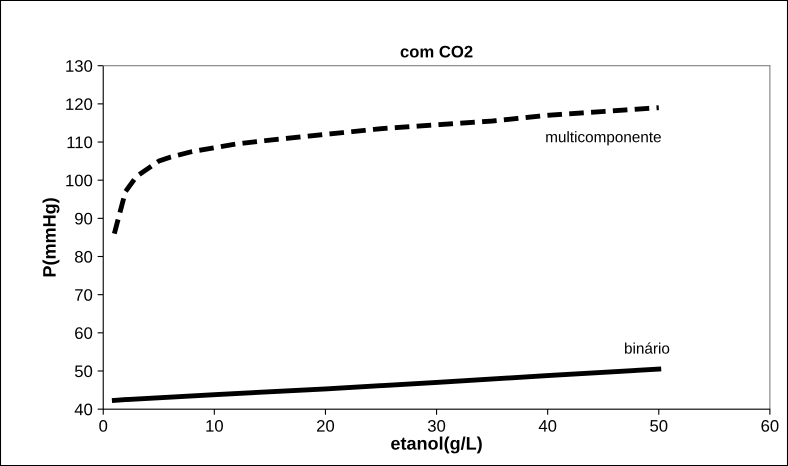  What do you see at coordinates (83, 218) in the screenshot?
I see `y-tick-label: 90` at bounding box center [83, 218].